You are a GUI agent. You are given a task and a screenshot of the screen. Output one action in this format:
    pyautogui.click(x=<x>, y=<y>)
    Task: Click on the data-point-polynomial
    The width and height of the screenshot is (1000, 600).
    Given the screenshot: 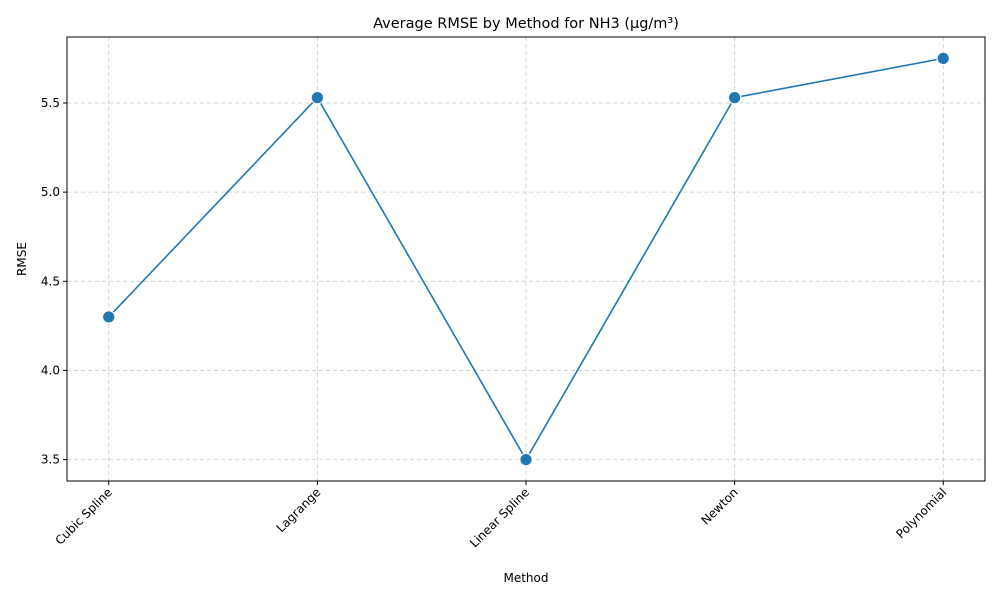 What is the action you would take?
    pyautogui.click(x=943, y=58)
    